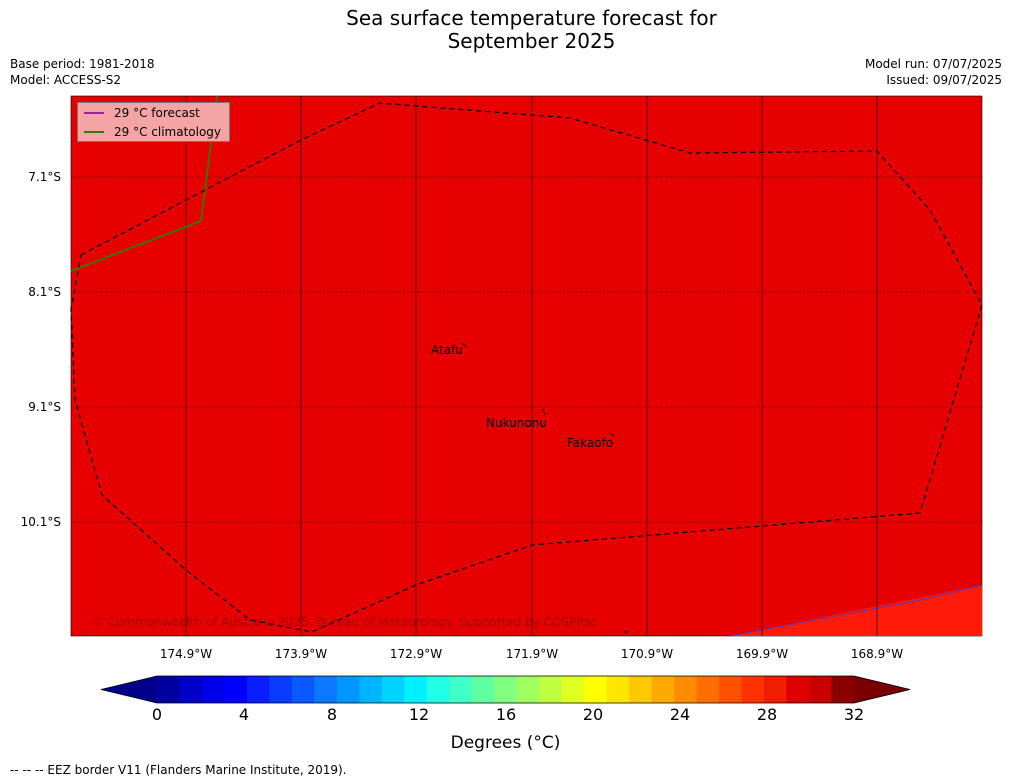  I want to click on lon-label-172-9: 172.9°W, so click(416, 654).